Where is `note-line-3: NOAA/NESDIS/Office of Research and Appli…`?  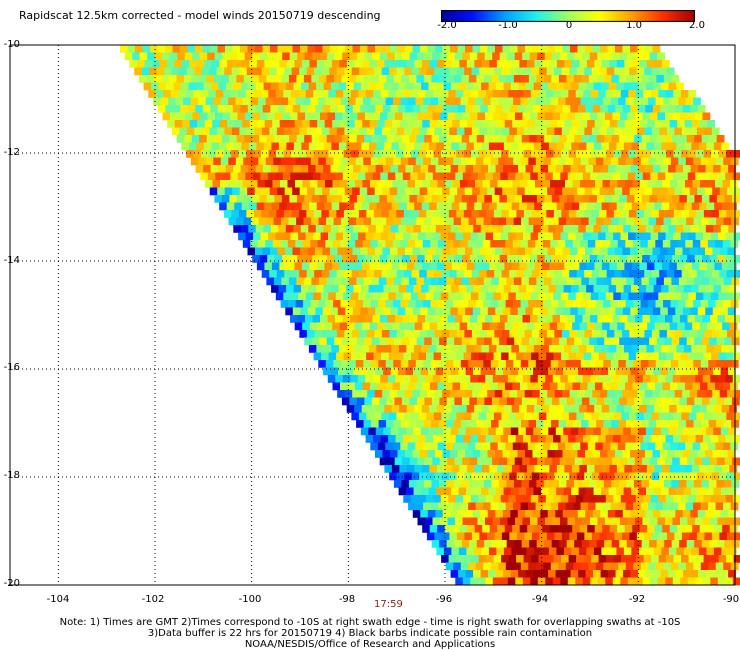
note-line-3: NOAA/NESDIS/Office of Research and Appli… is located at coordinates (370, 644).